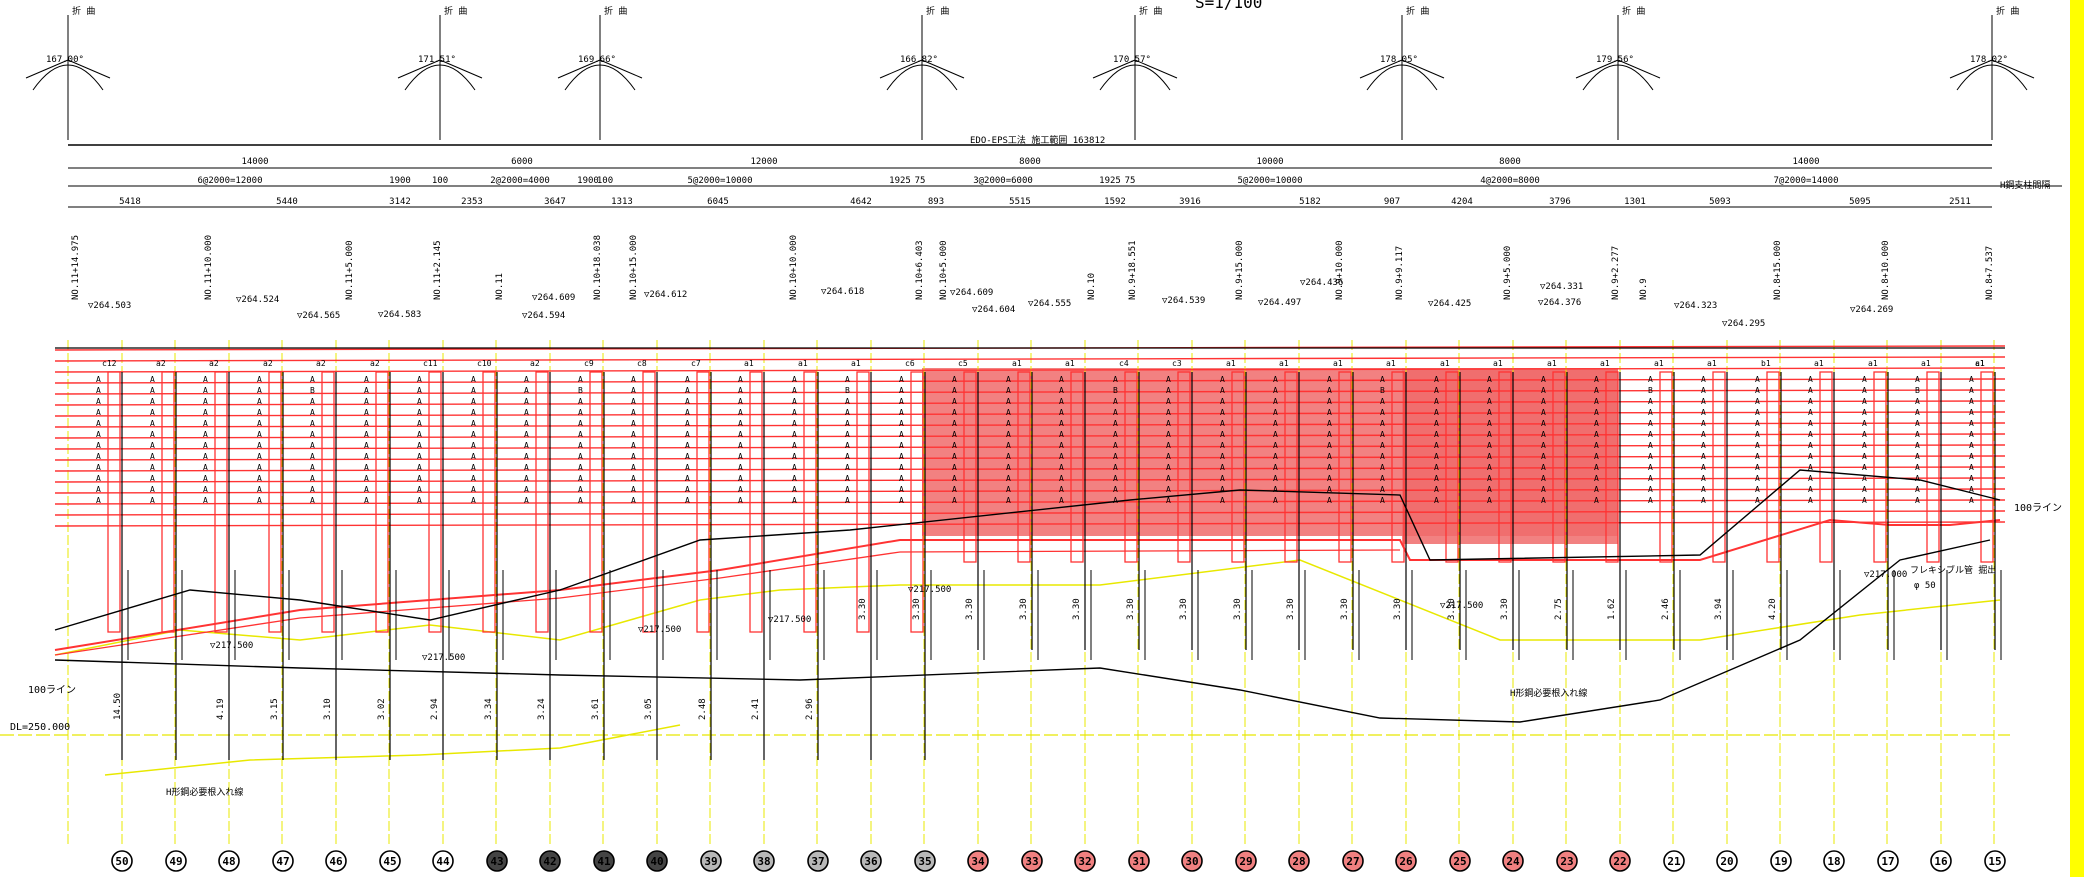  Describe the element at coordinates (1030, 370) in the screenshot. I see `layer-line` at that location.